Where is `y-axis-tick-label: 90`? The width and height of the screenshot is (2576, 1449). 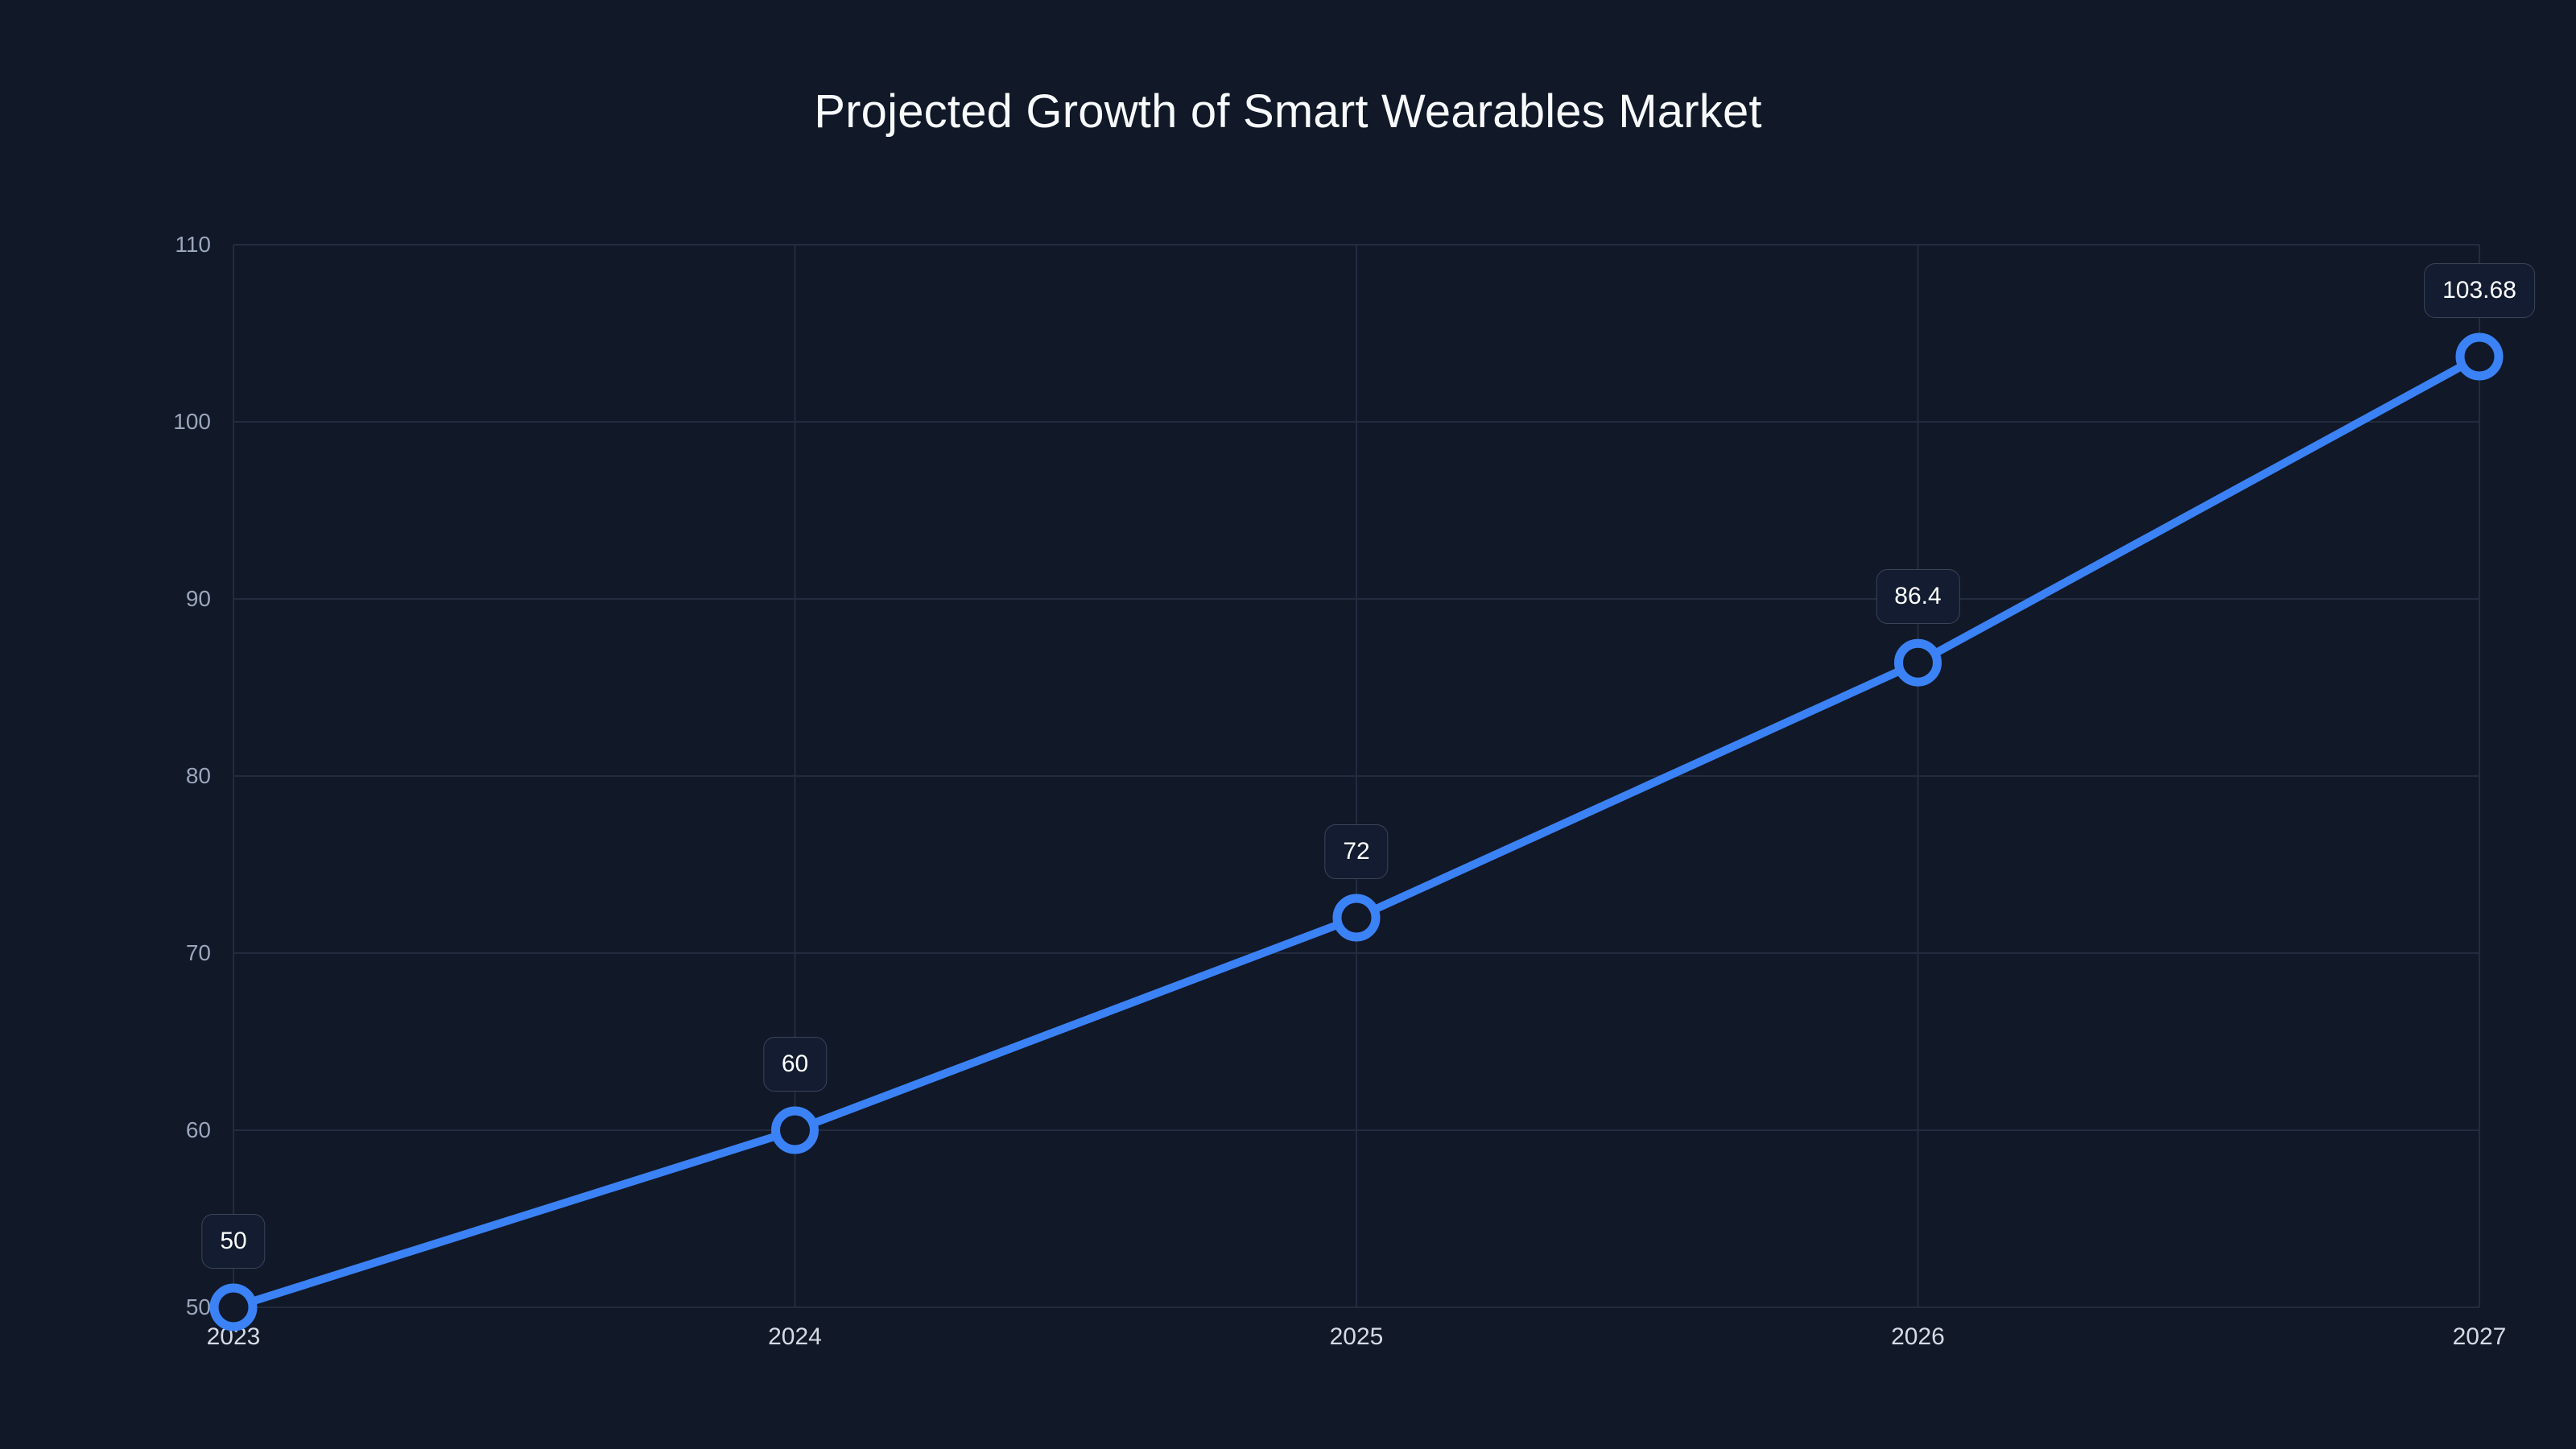
y-axis-tick-label: 90 is located at coordinates (198, 598).